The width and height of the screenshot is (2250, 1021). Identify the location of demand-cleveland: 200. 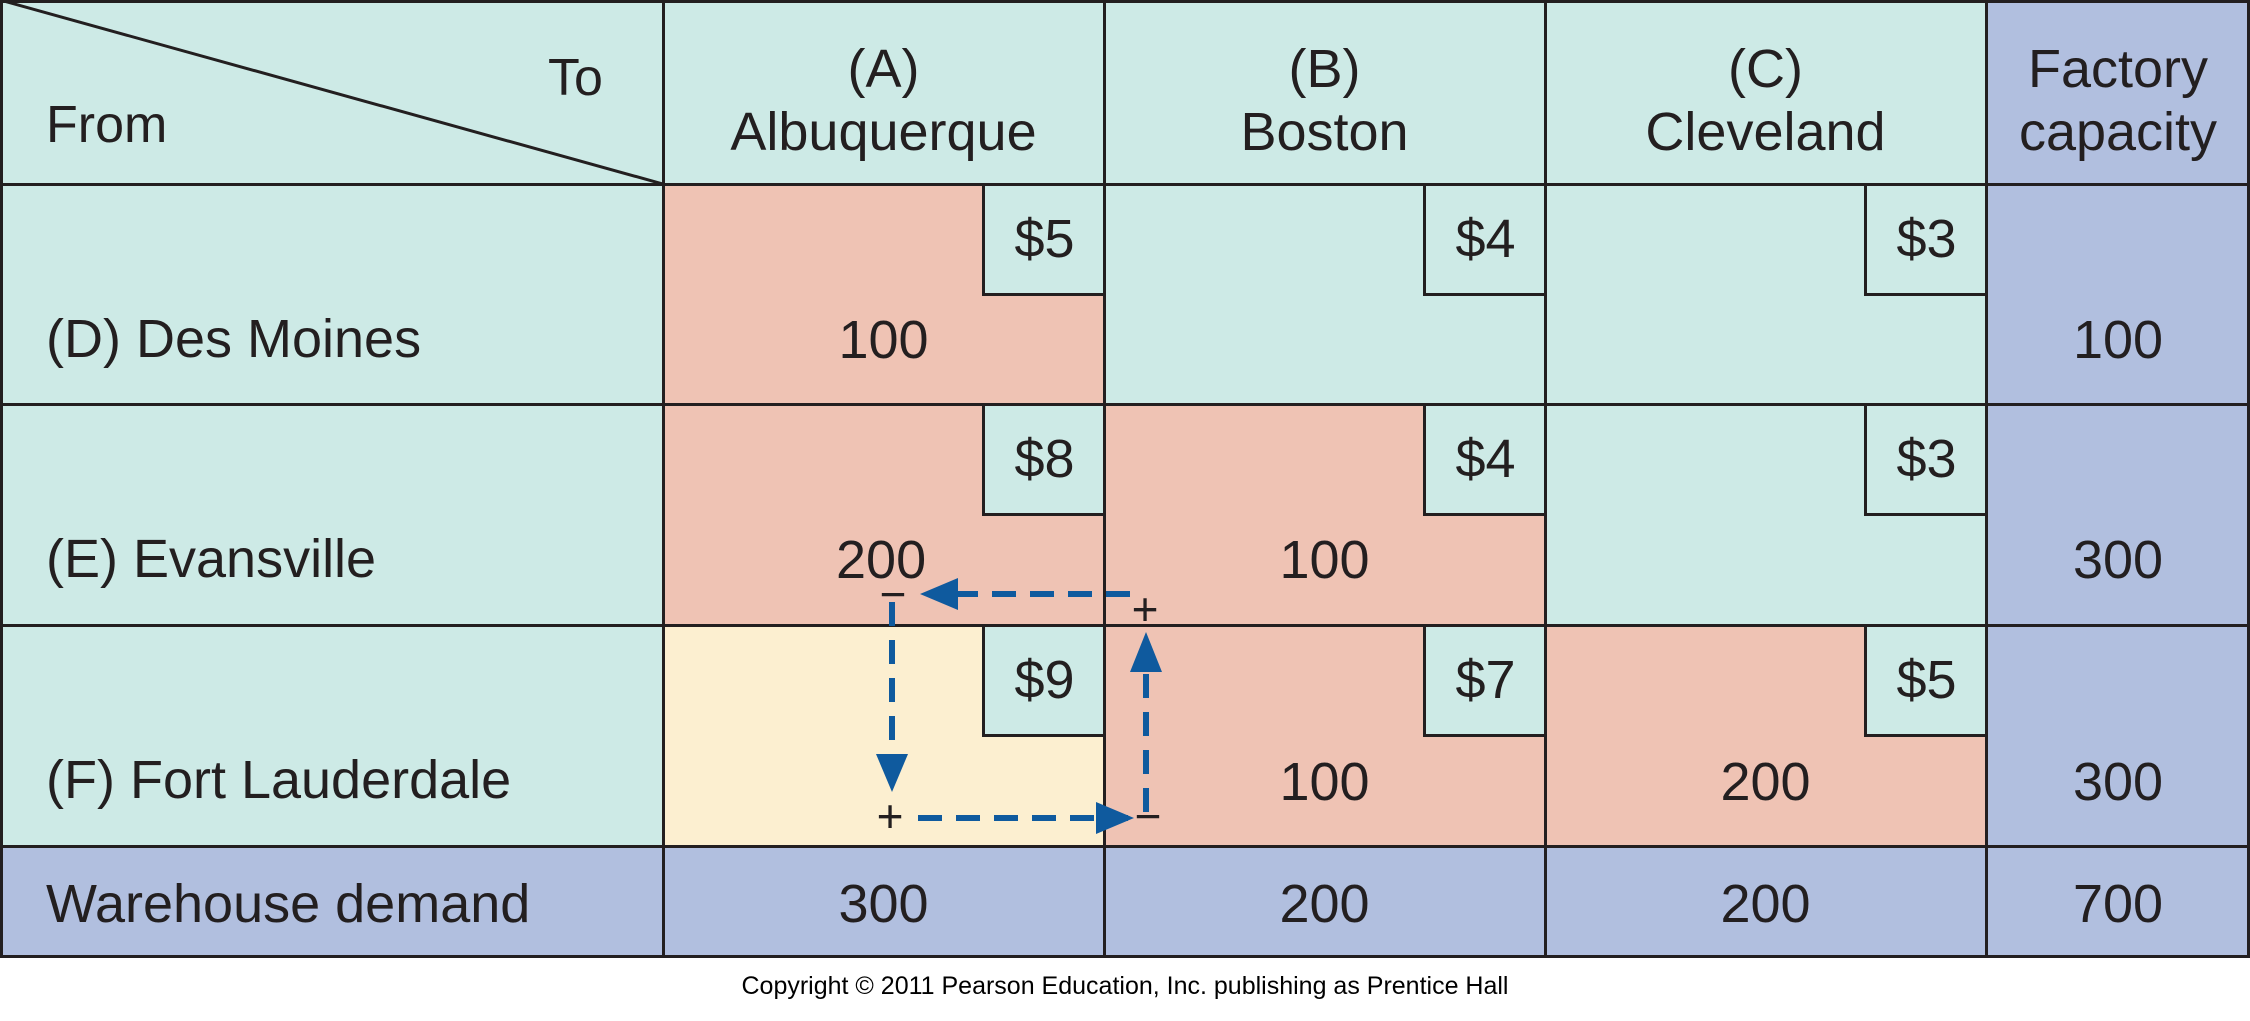
(1765, 901).